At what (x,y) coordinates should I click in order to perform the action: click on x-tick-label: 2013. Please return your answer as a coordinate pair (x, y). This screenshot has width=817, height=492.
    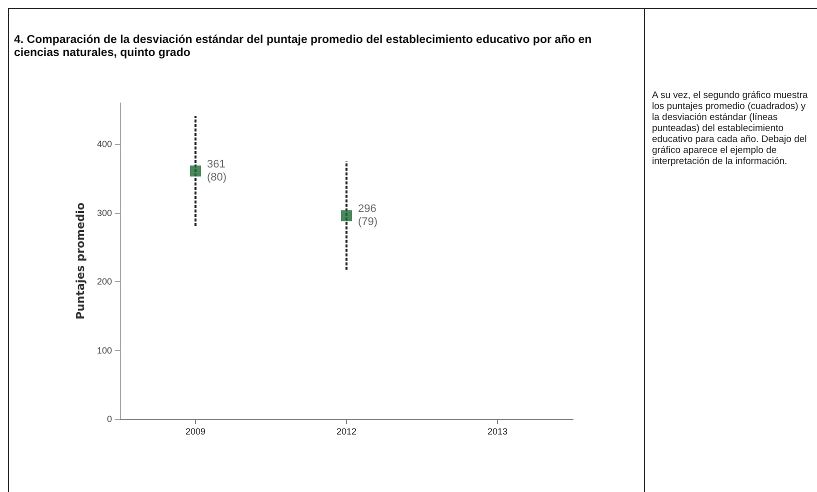
    Looking at the image, I should click on (497, 431).